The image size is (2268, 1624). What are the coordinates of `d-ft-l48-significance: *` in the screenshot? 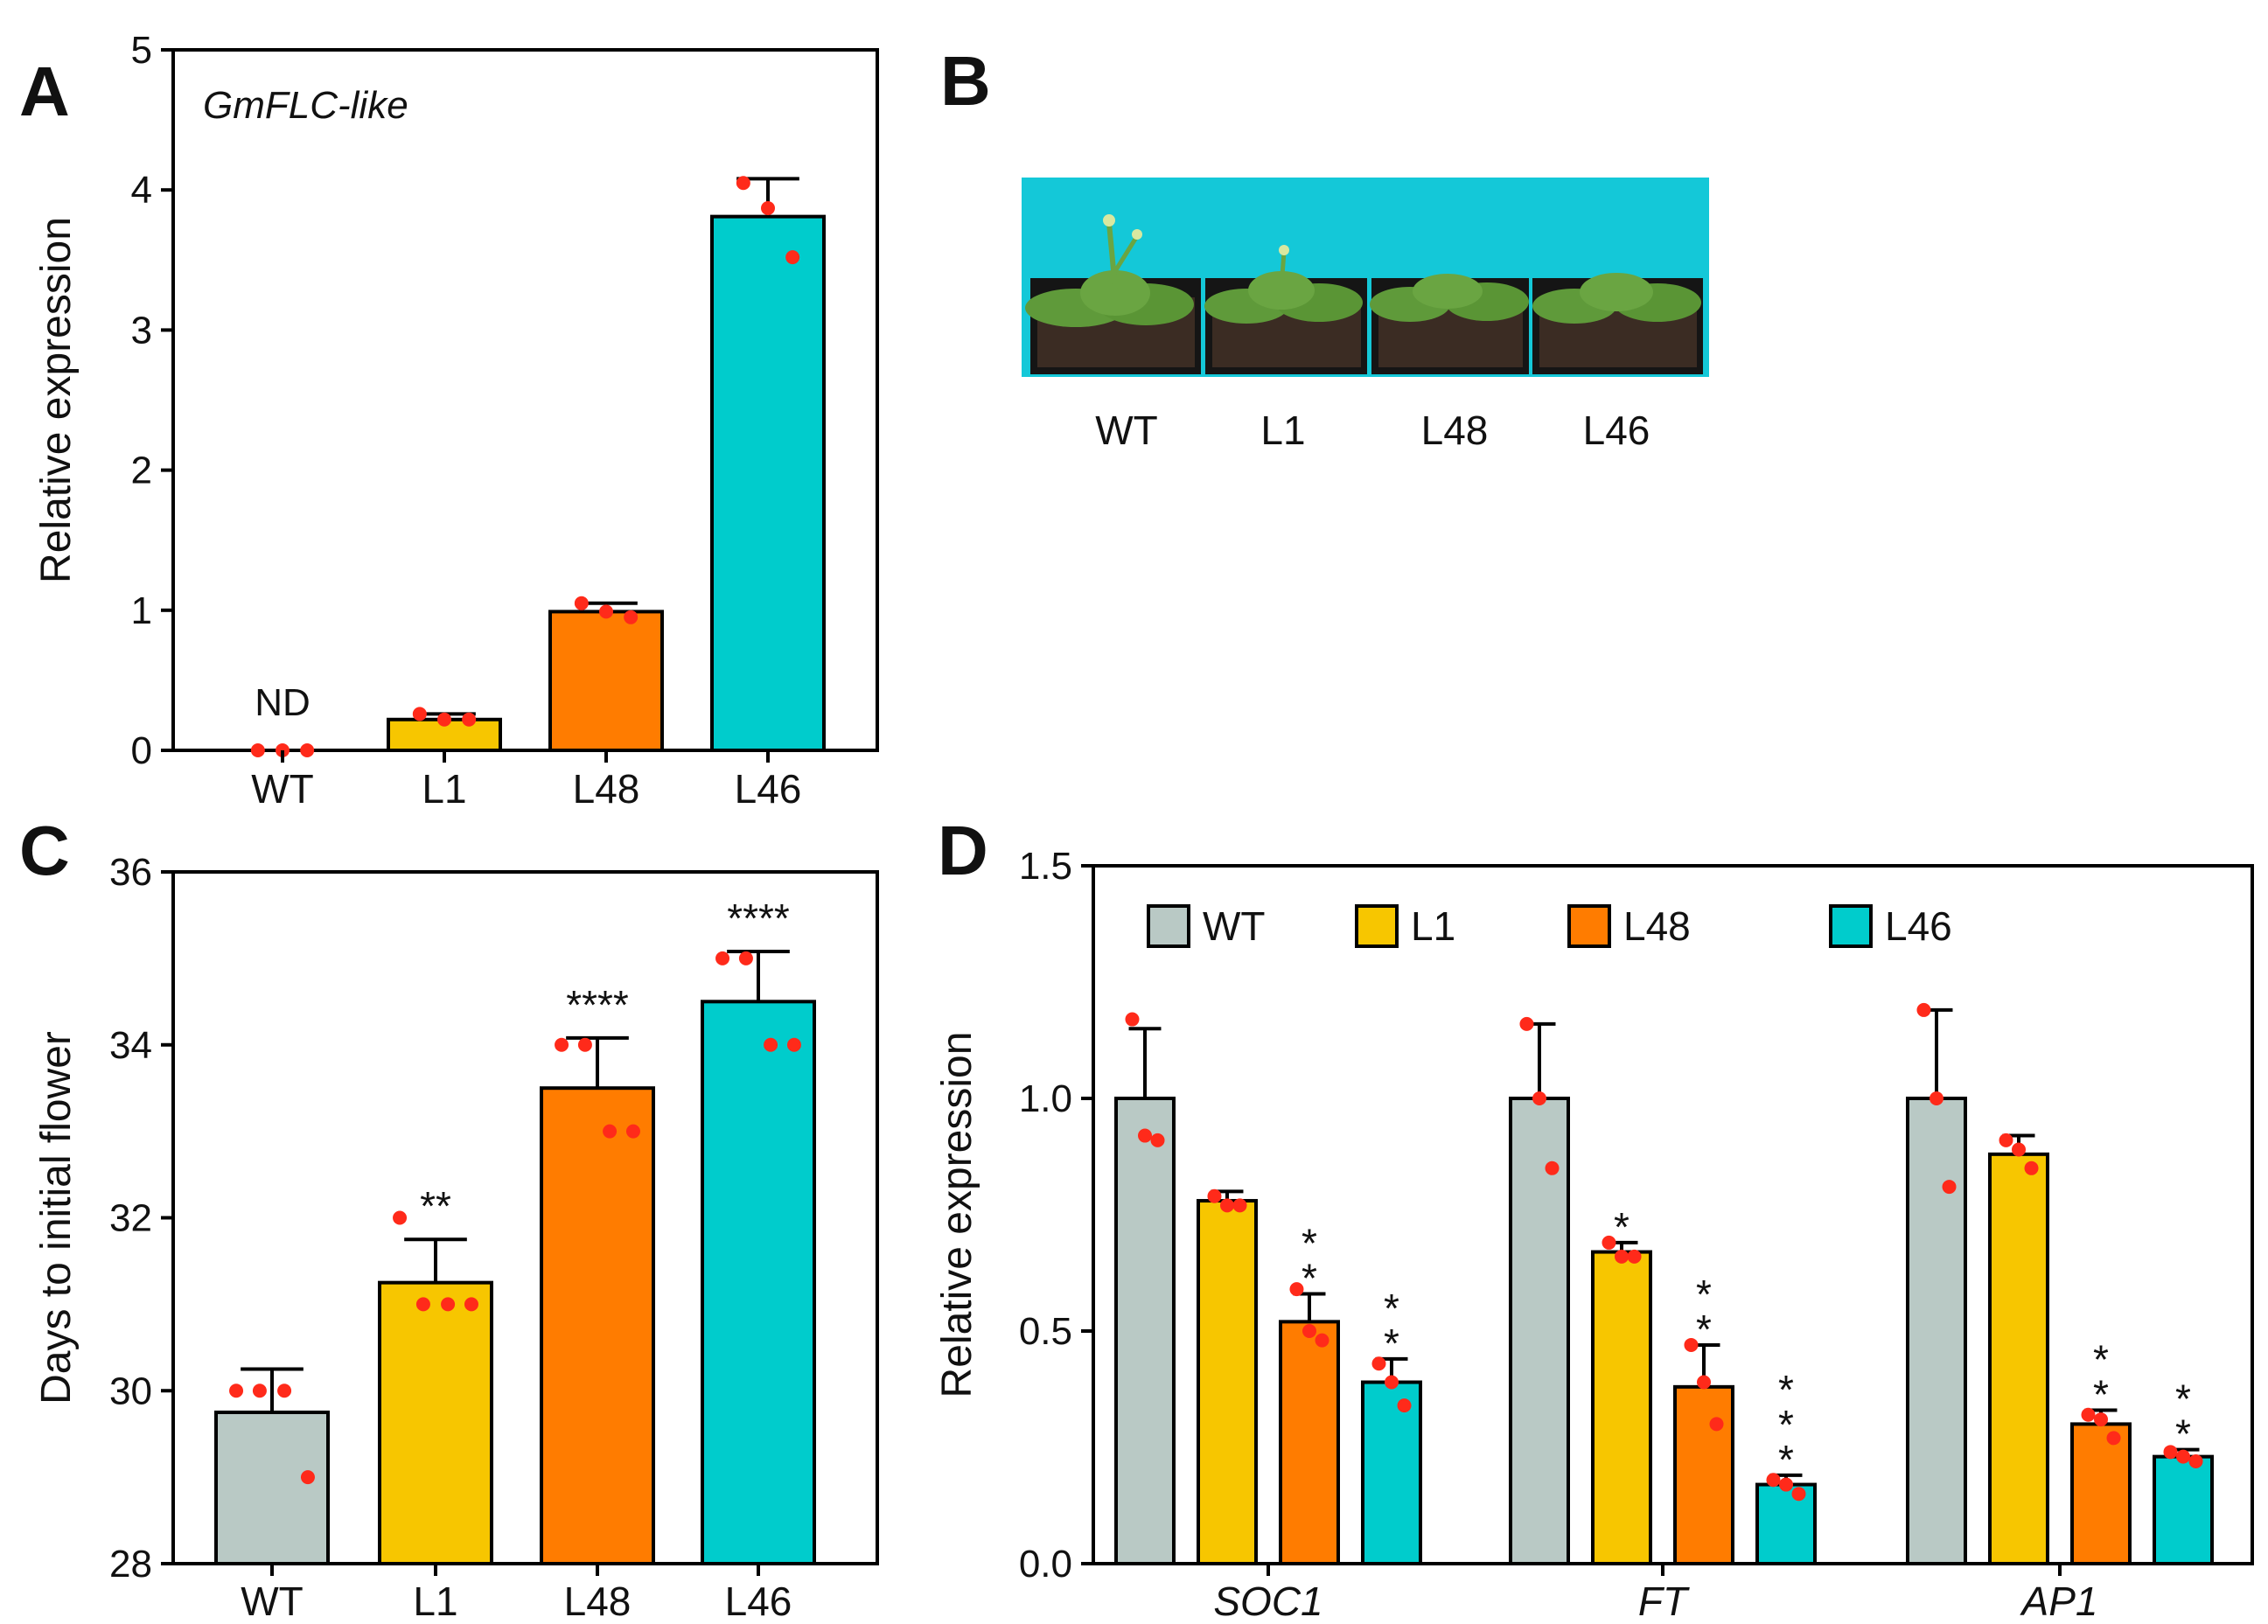 It's located at (1704, 1329).